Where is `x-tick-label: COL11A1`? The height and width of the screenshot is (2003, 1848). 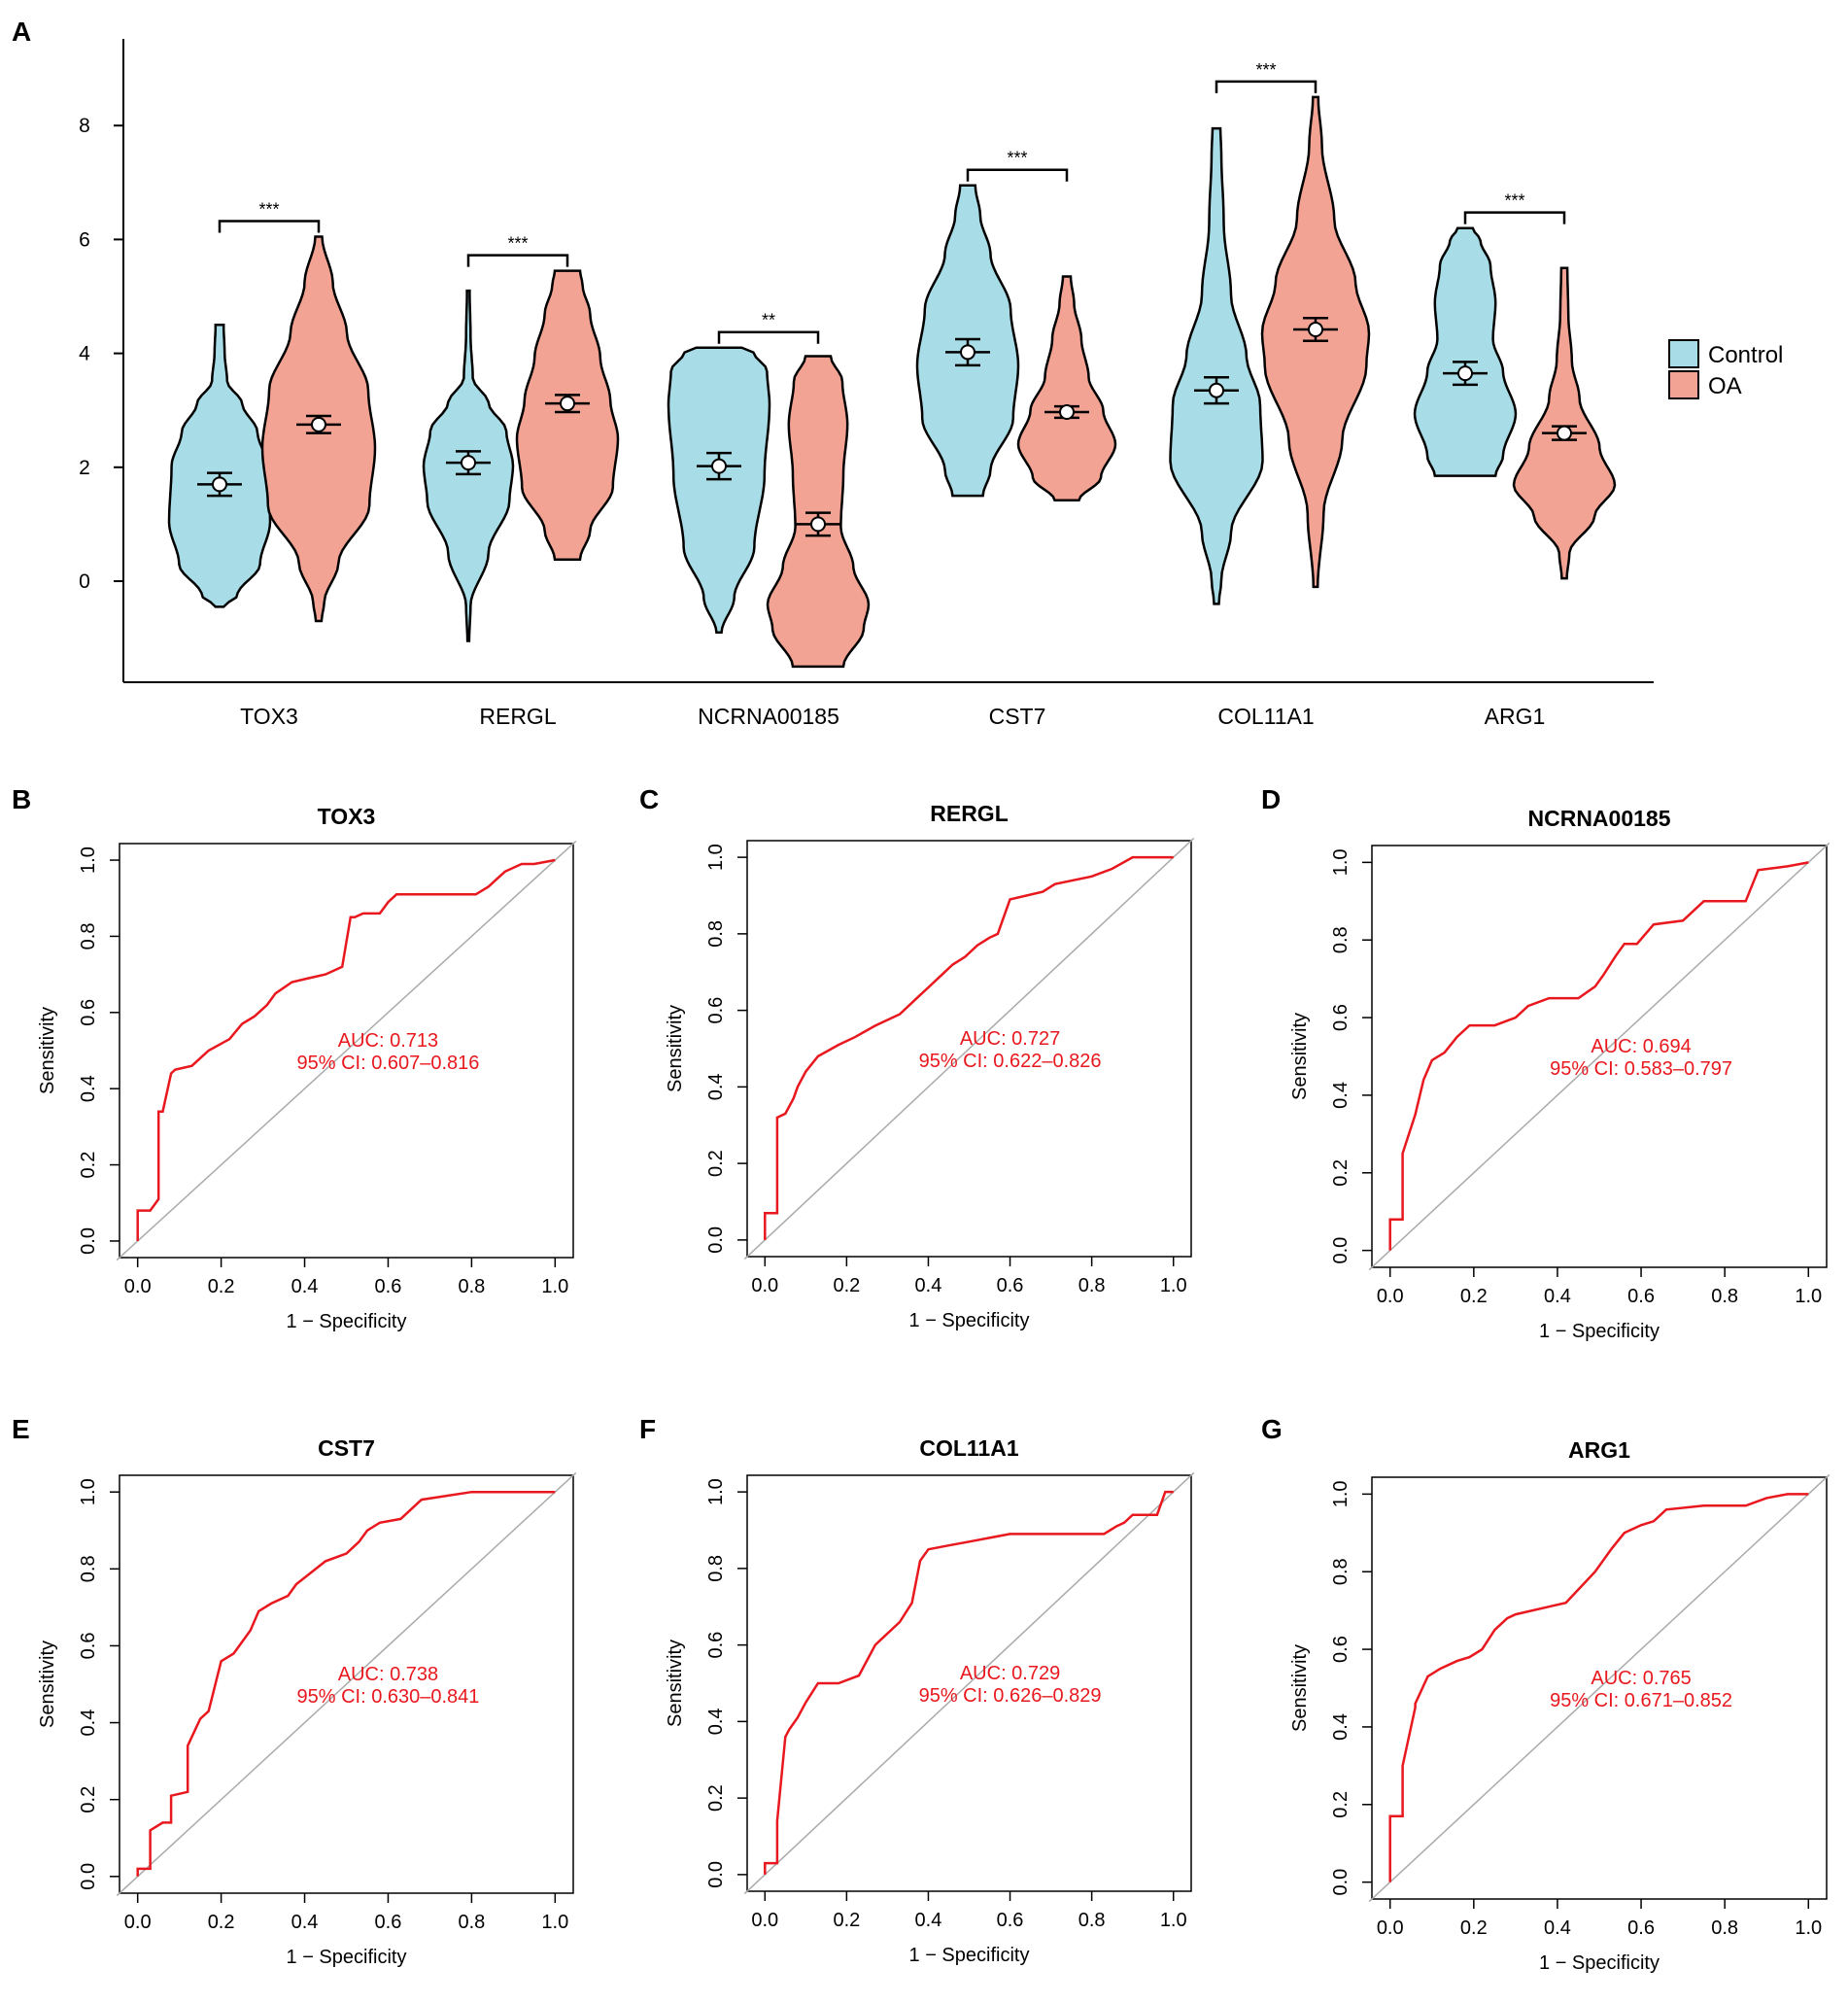
x-tick-label: COL11A1 is located at coordinates (1265, 716).